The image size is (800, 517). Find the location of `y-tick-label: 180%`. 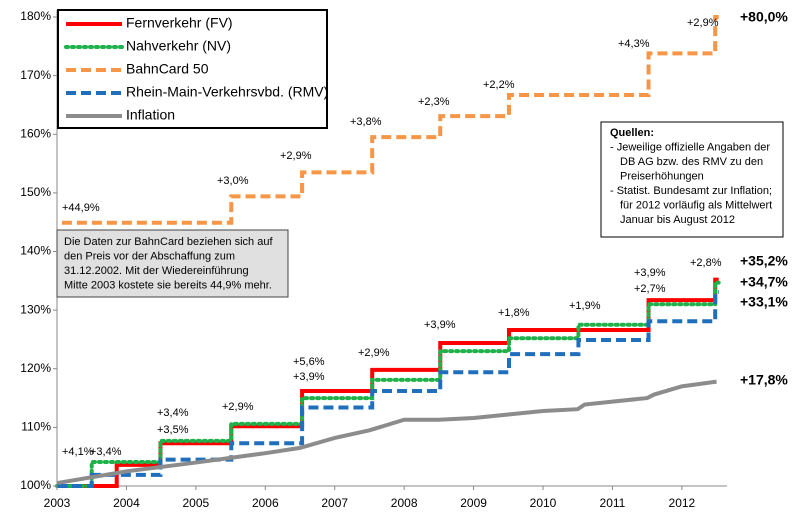

y-tick-label: 180% is located at coordinates (35, 16).